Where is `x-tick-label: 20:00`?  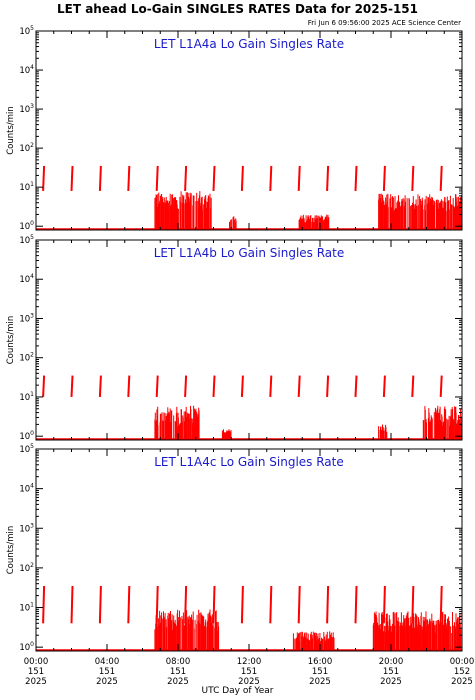
x-tick-label: 20:00 is located at coordinates (391, 662).